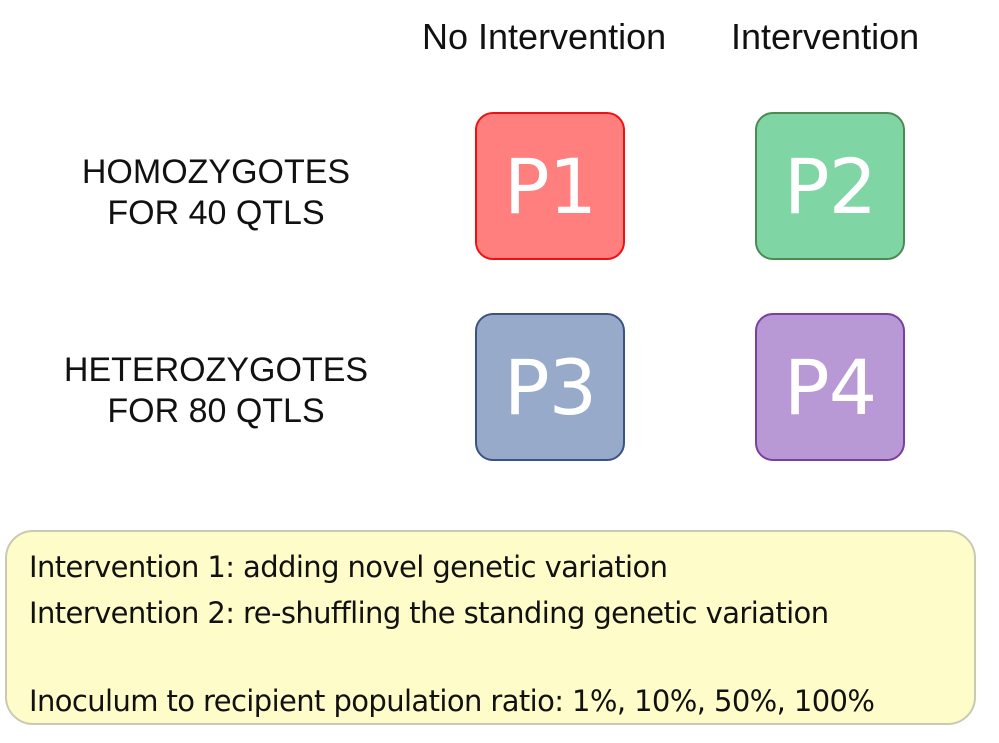 The height and width of the screenshot is (743, 999). Describe the element at coordinates (550, 387) in the screenshot. I see `population-box-p3: P3` at that location.